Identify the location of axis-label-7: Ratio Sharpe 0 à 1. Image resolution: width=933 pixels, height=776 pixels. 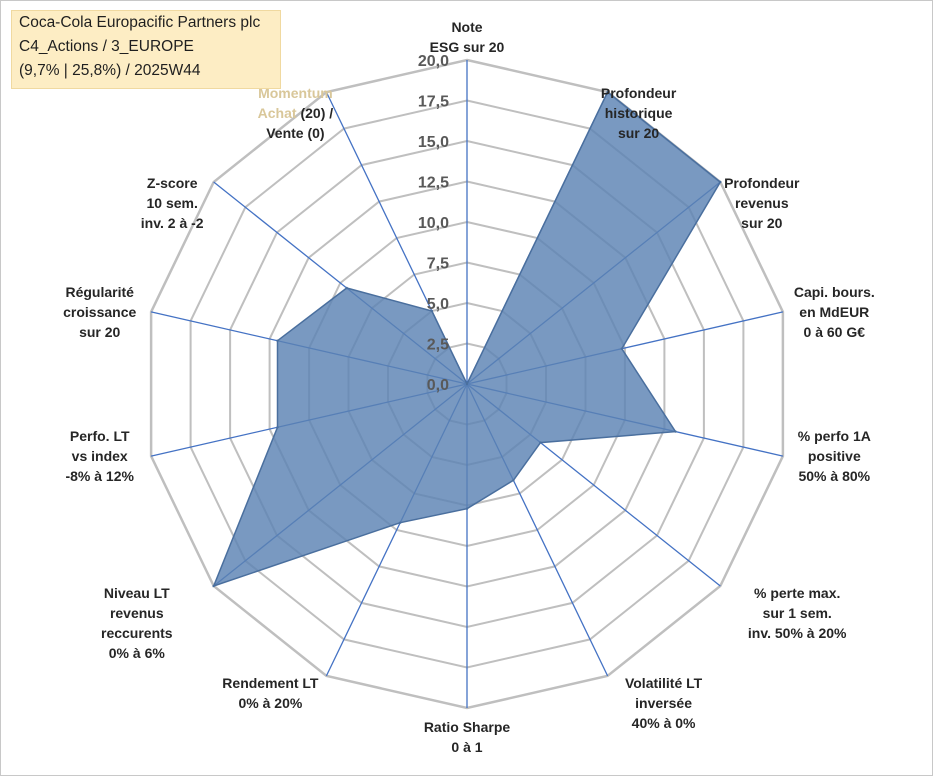
(467, 737).